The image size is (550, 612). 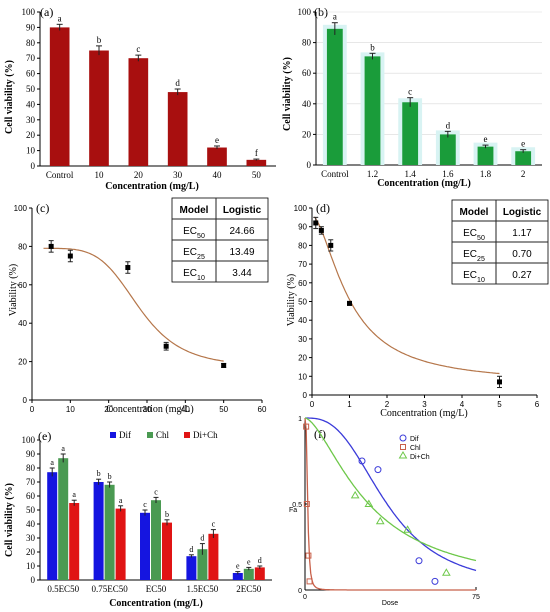 What do you see at coordinates (474, 256) in the screenshot?
I see `panel-d-table-ec25-label: EC25` at bounding box center [474, 256].